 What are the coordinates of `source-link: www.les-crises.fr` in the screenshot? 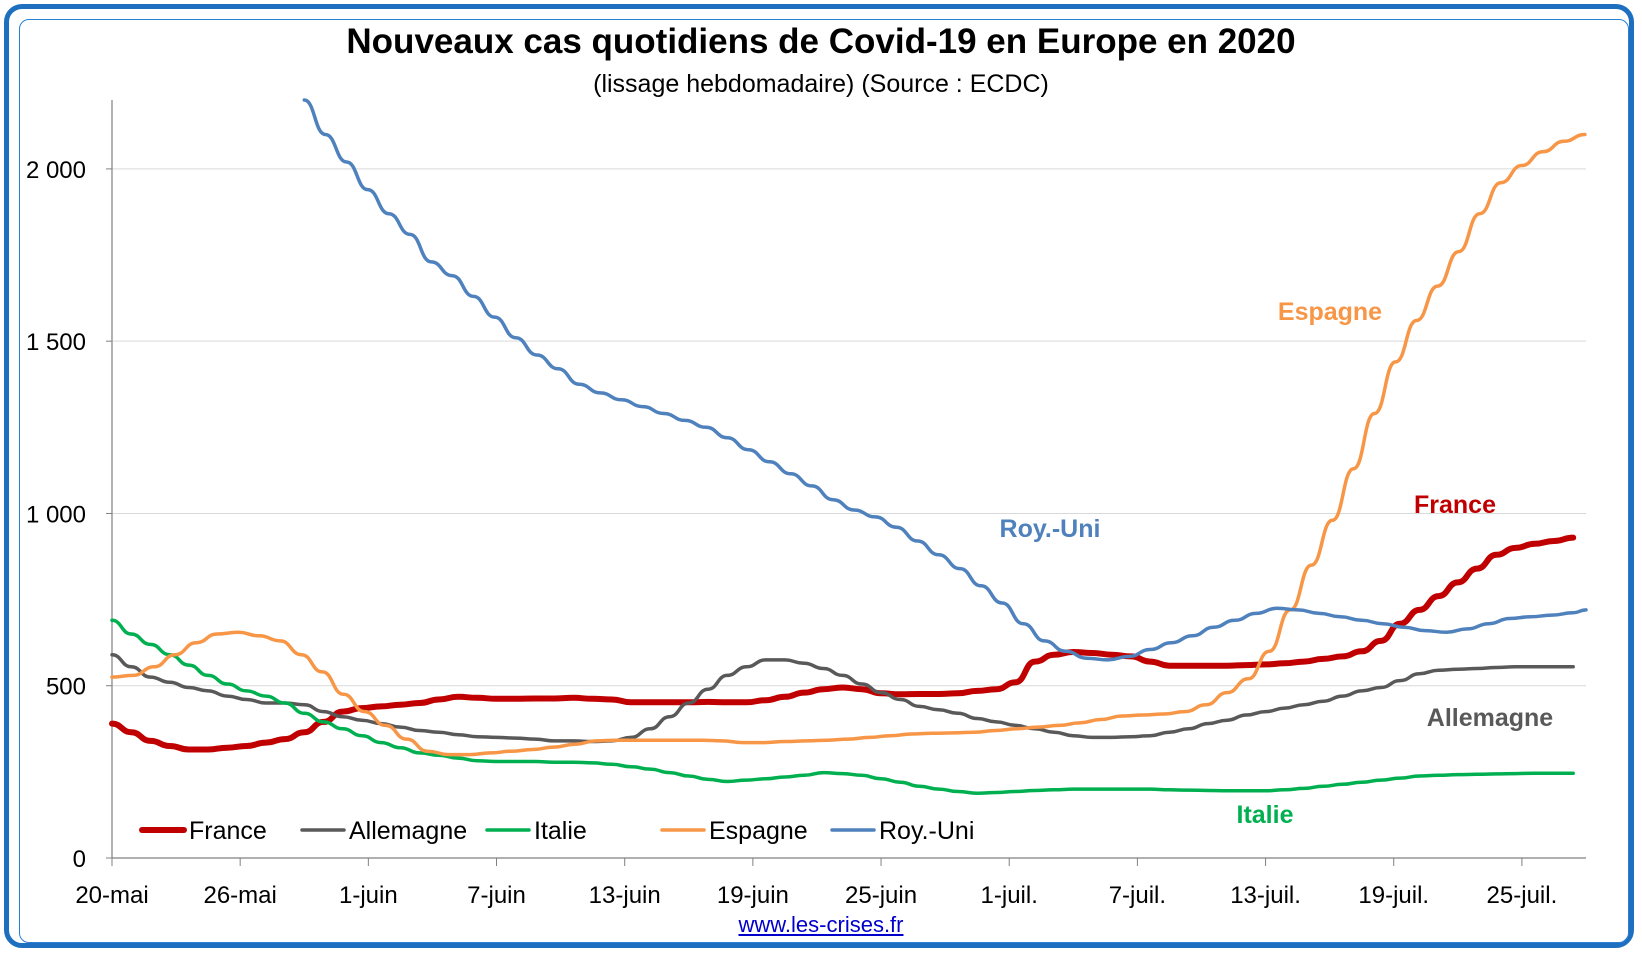 It's located at (821, 924).